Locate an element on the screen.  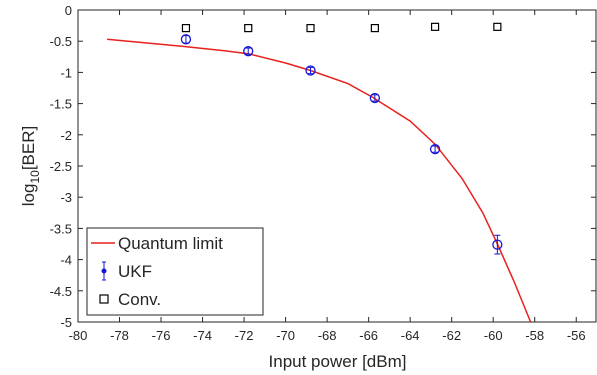
x-tick-label: -58 is located at coordinates (534, 335).